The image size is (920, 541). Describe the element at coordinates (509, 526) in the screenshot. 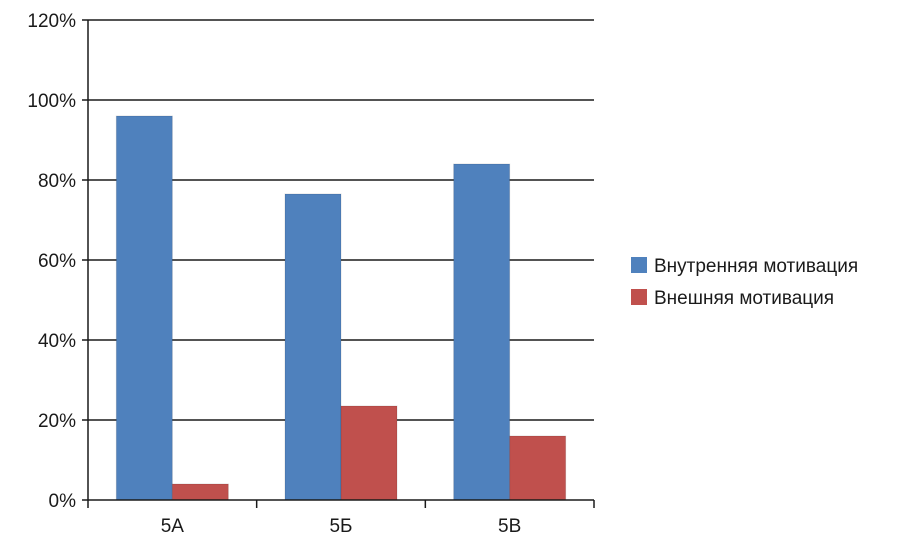

I see `x-tick-label: 5В` at that location.